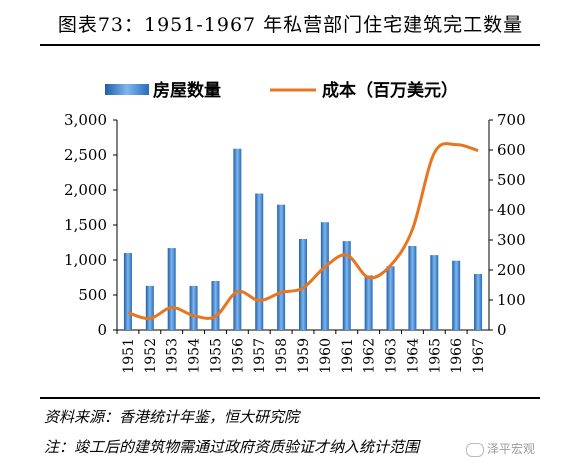  Describe the element at coordinates (511, 150) in the screenshot. I see `right-tick-label: 600` at that location.